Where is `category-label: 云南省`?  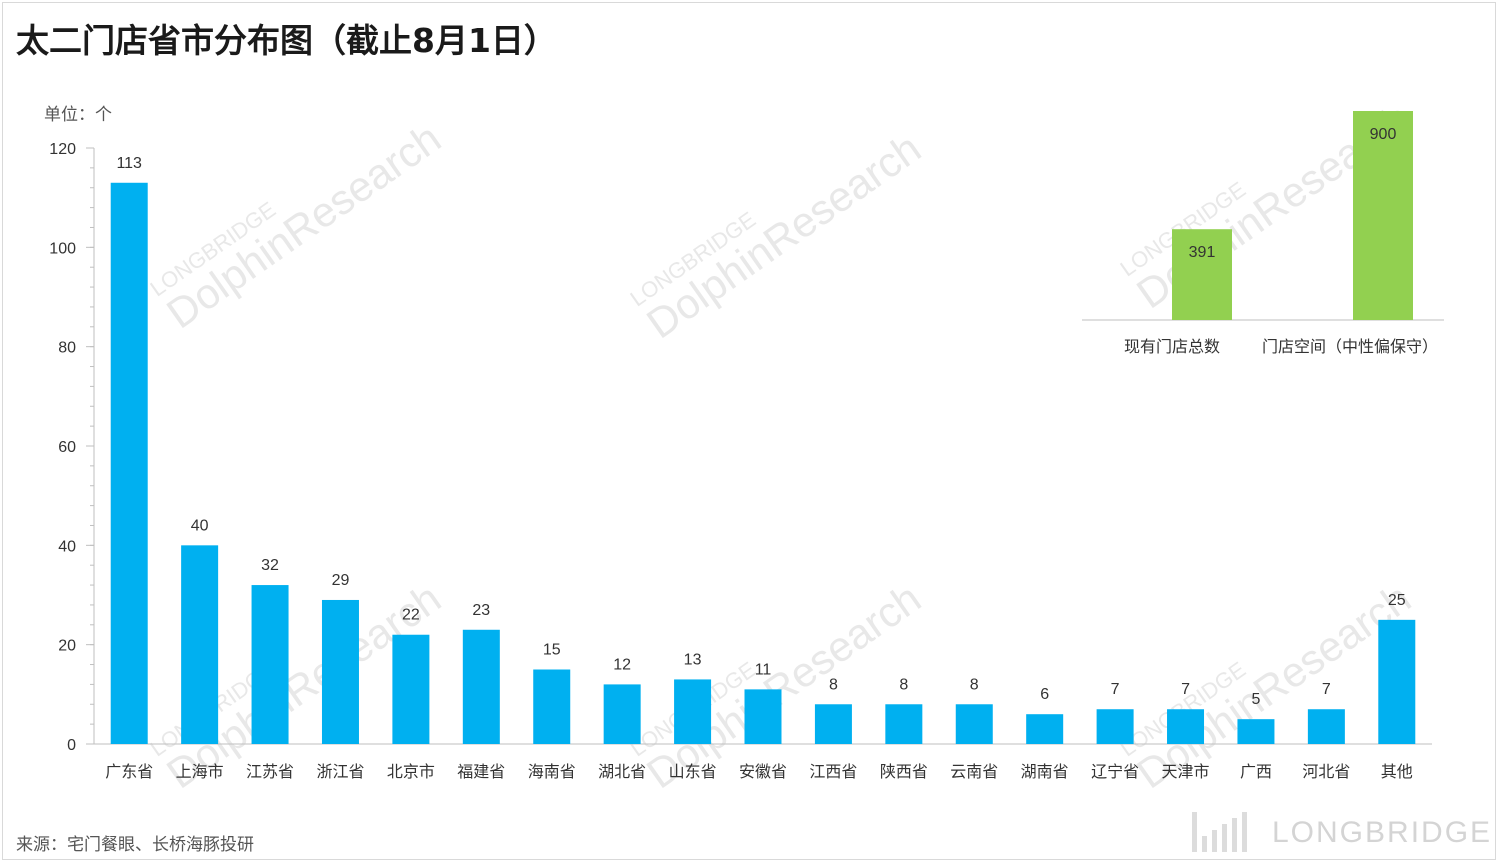 category-label: 云南省 is located at coordinates (974, 771).